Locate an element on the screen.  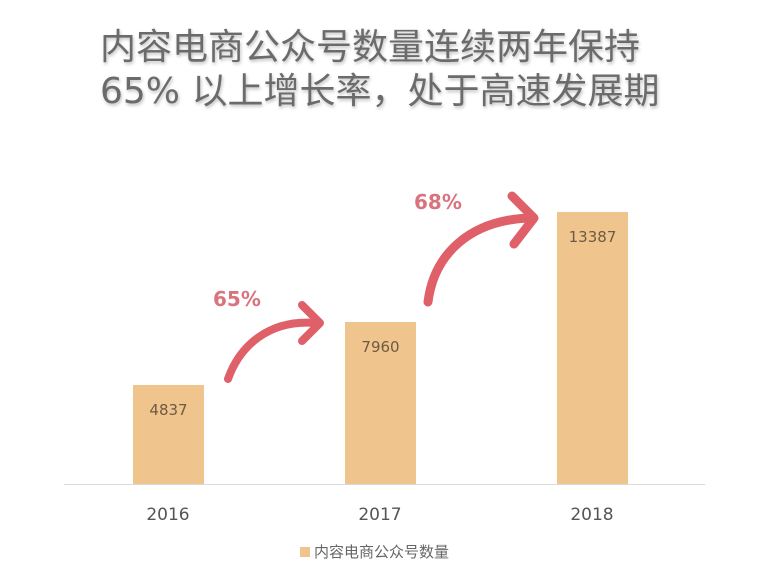
x-axis-line is located at coordinates (384, 484).